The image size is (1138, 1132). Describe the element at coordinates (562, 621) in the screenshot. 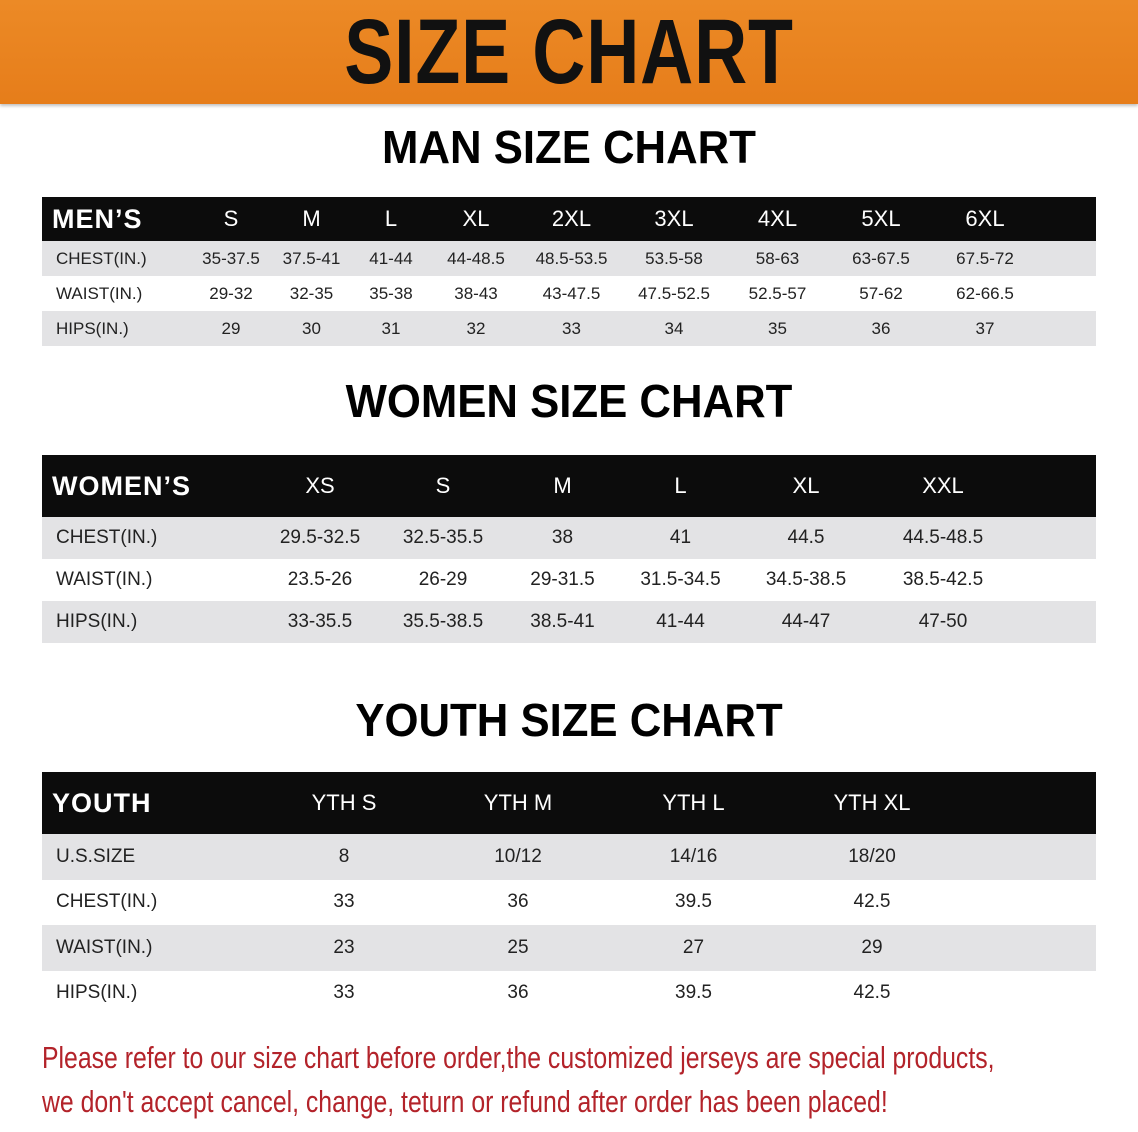

I see `table-cell: 38.5-41` at that location.